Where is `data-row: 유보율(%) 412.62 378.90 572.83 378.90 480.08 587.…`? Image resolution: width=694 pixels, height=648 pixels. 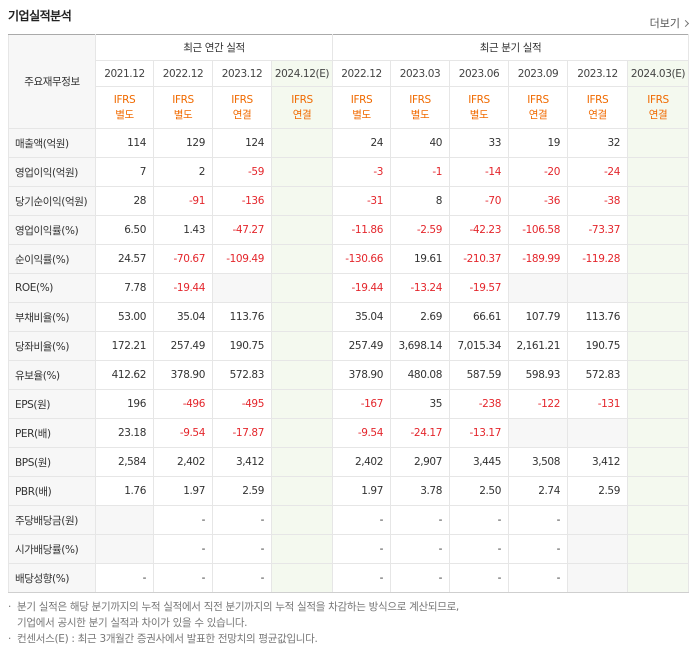 data-row: 유보율(%) 412.62 378.90 572.83 378.90 480.08 587.… is located at coordinates (348, 375).